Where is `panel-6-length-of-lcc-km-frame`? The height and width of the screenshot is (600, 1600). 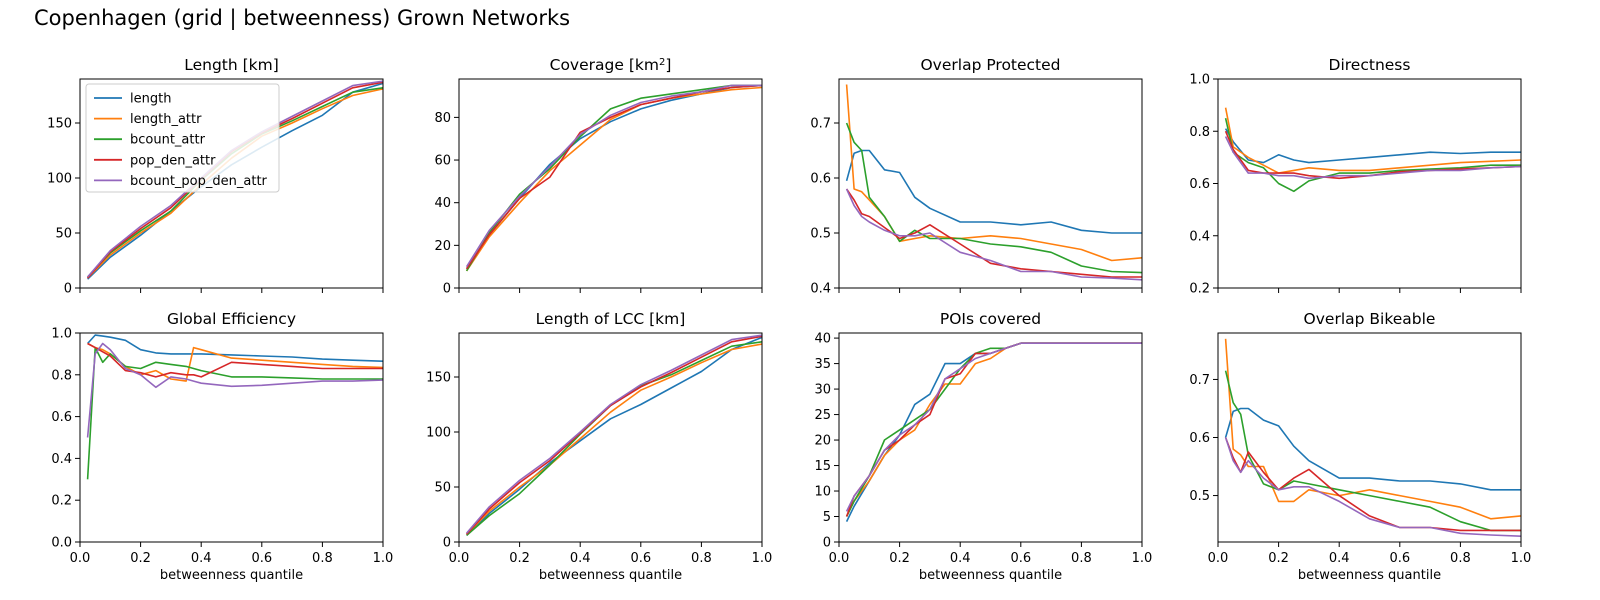
panel-6-length-of-lcc-km-frame is located at coordinates (610, 437).